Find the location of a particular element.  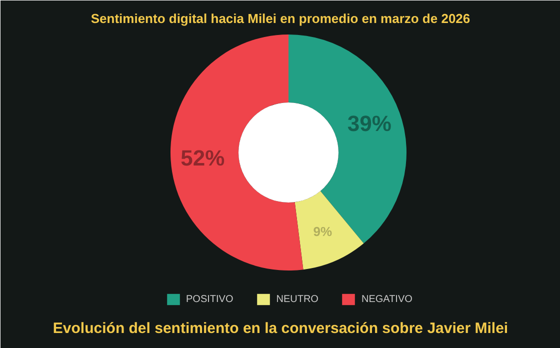

text: Evolución del sentimiento en la conversación sobre Javier Milei is located at coordinates (280, 328).